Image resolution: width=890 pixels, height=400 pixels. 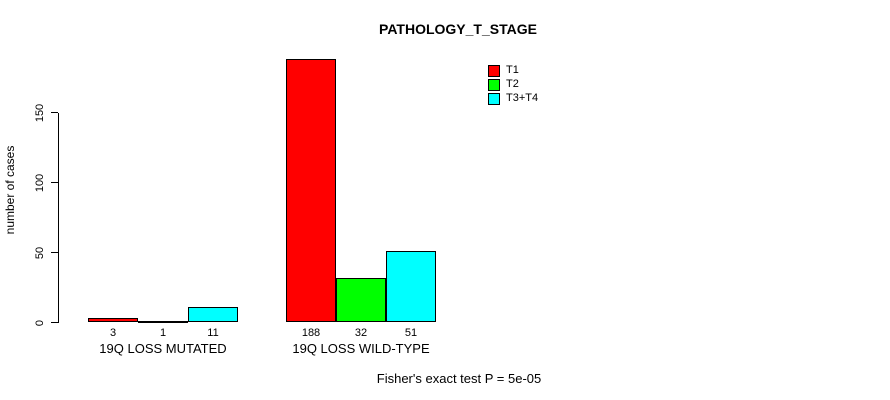 I want to click on y-axis-label: number of cases, so click(x=10, y=190).